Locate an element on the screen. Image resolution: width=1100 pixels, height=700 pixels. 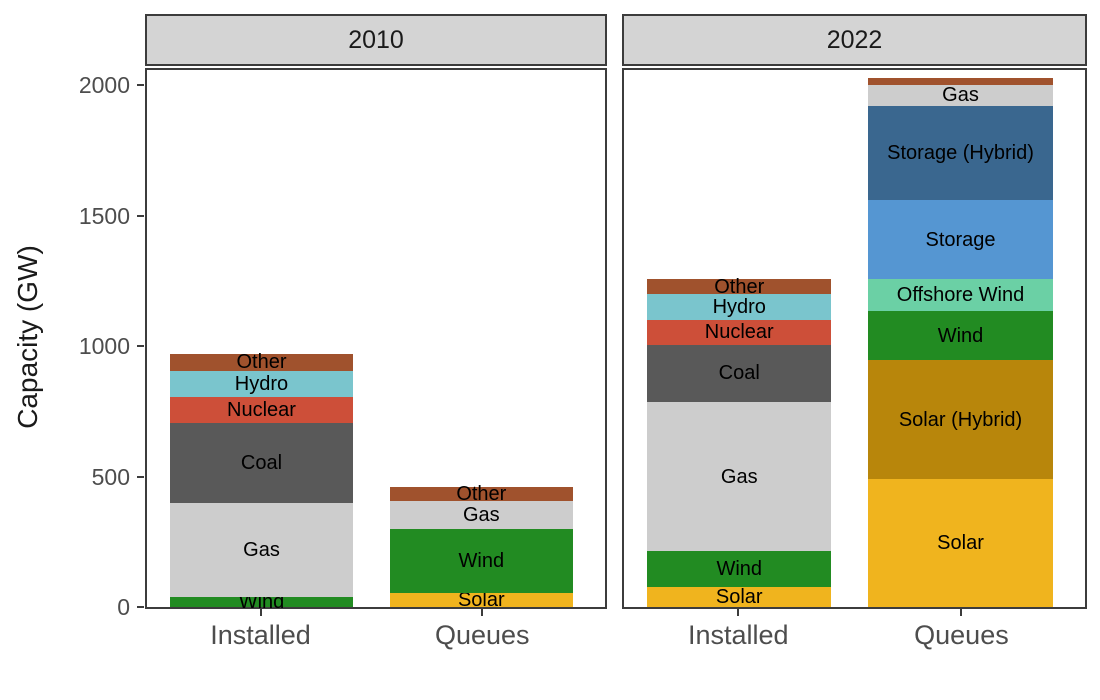
bar-2010-queues: Solar Wind Gas Other is located at coordinates (481, 547).